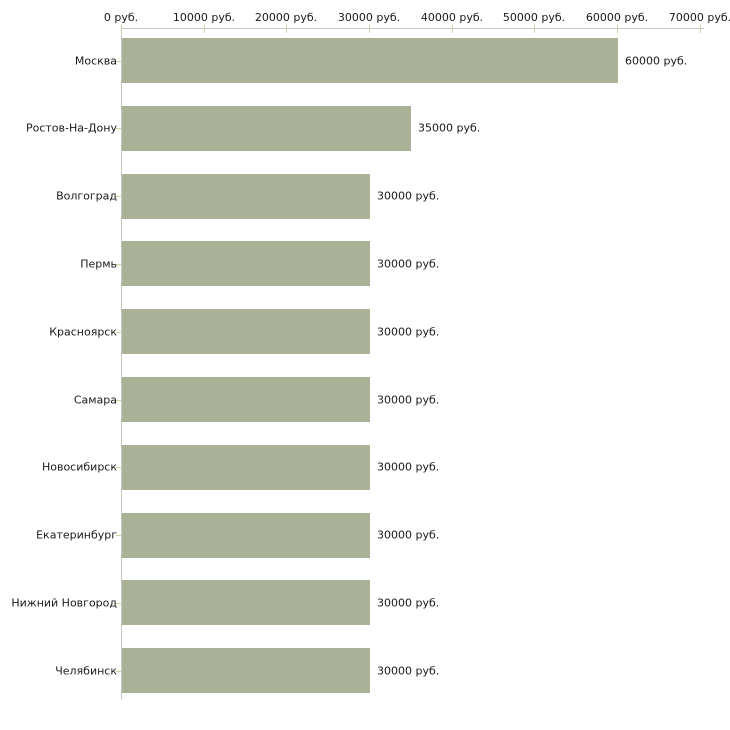 This screenshot has height=730, width=730. What do you see at coordinates (76, 535) in the screenshot?
I see `category-label: Екатеринбург` at bounding box center [76, 535].